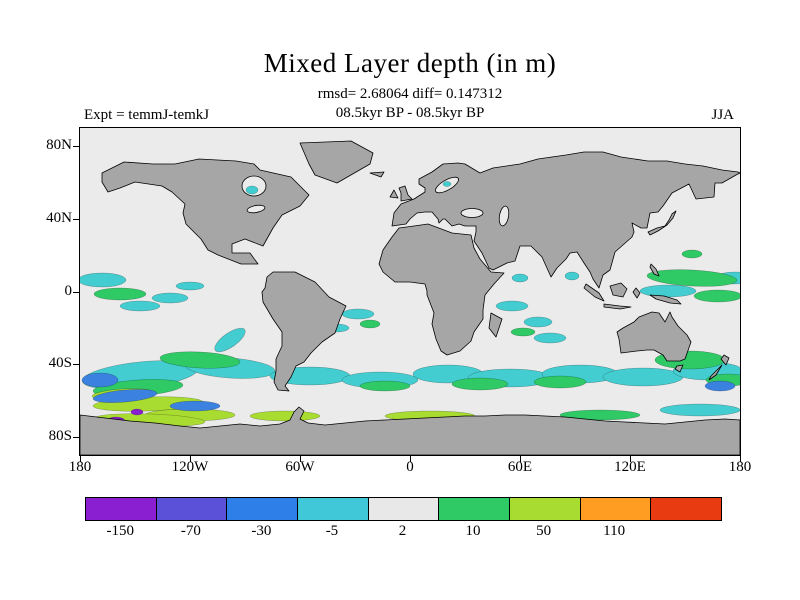 This screenshot has width=800, height=600. Describe the element at coordinates (654, 336) in the screenshot. I see `continent-australia` at that location.